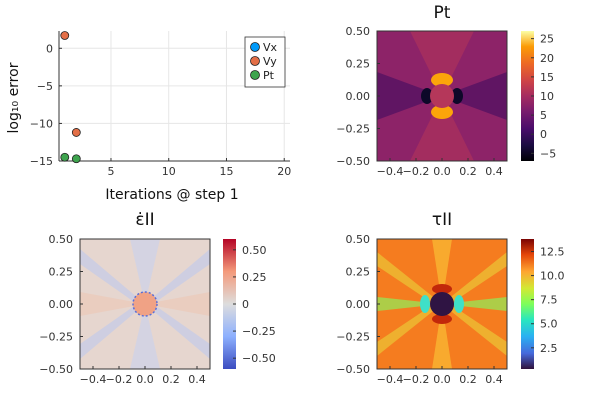 The width and height of the screenshot is (600, 400). What do you see at coordinates (547, 96) in the screenshot?
I see `pt-ctick-label: 10` at bounding box center [547, 96].